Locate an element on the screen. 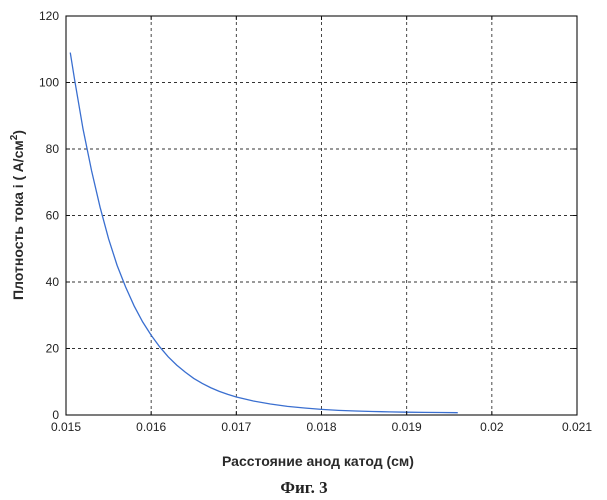 This screenshot has height=500, width=607. y-tick-label: 0 is located at coordinates (55, 415).